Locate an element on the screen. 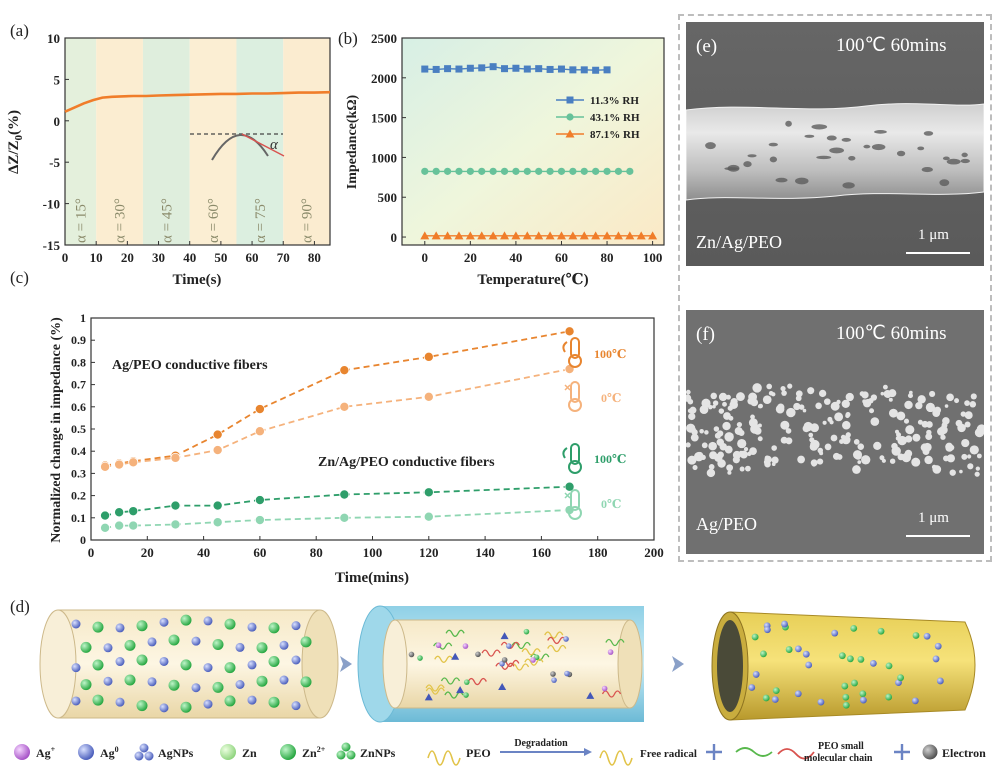 This screenshot has width=1000, height=781. y-tick-label: 0.1 is located at coordinates (78, 518).